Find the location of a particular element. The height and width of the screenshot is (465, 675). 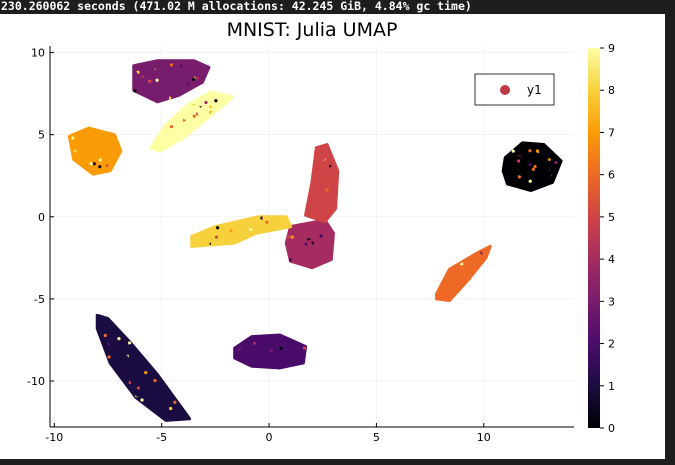

legend-label: y1 is located at coordinates (534, 90).